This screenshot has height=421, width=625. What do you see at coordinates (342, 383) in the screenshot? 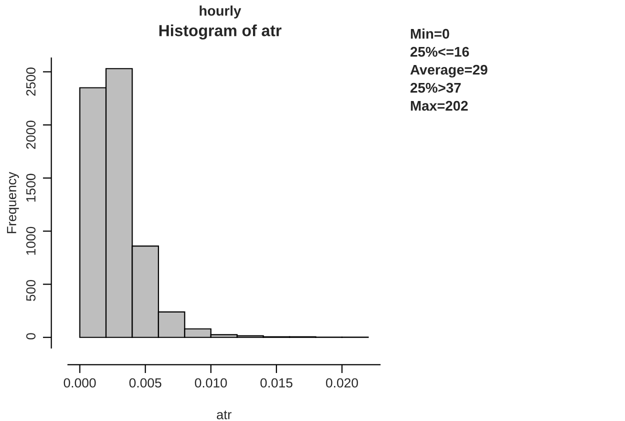
I see `x-tick-label: 0.020` at bounding box center [342, 383].